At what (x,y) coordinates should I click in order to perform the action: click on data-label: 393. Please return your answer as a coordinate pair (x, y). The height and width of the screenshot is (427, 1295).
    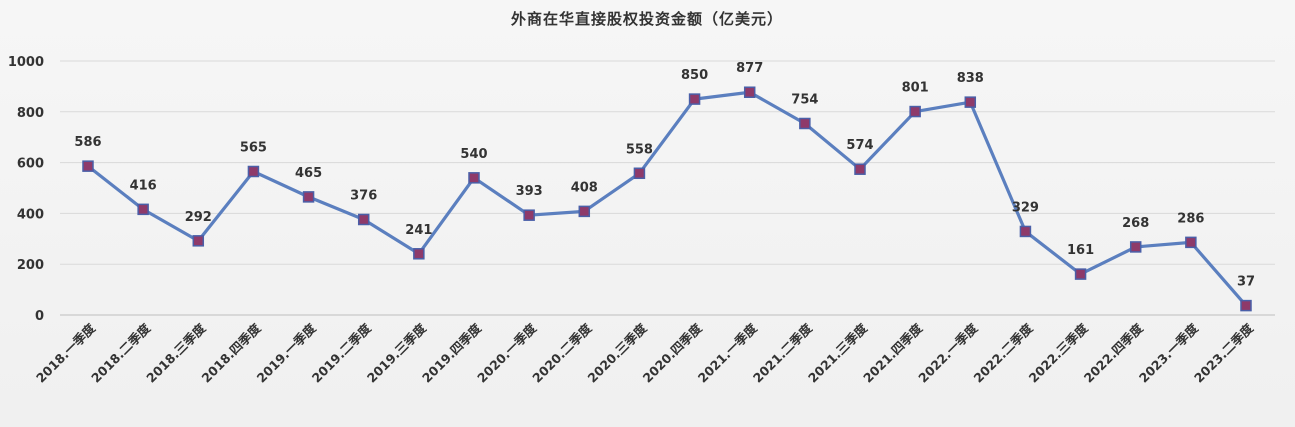
    Looking at the image, I should click on (529, 191).